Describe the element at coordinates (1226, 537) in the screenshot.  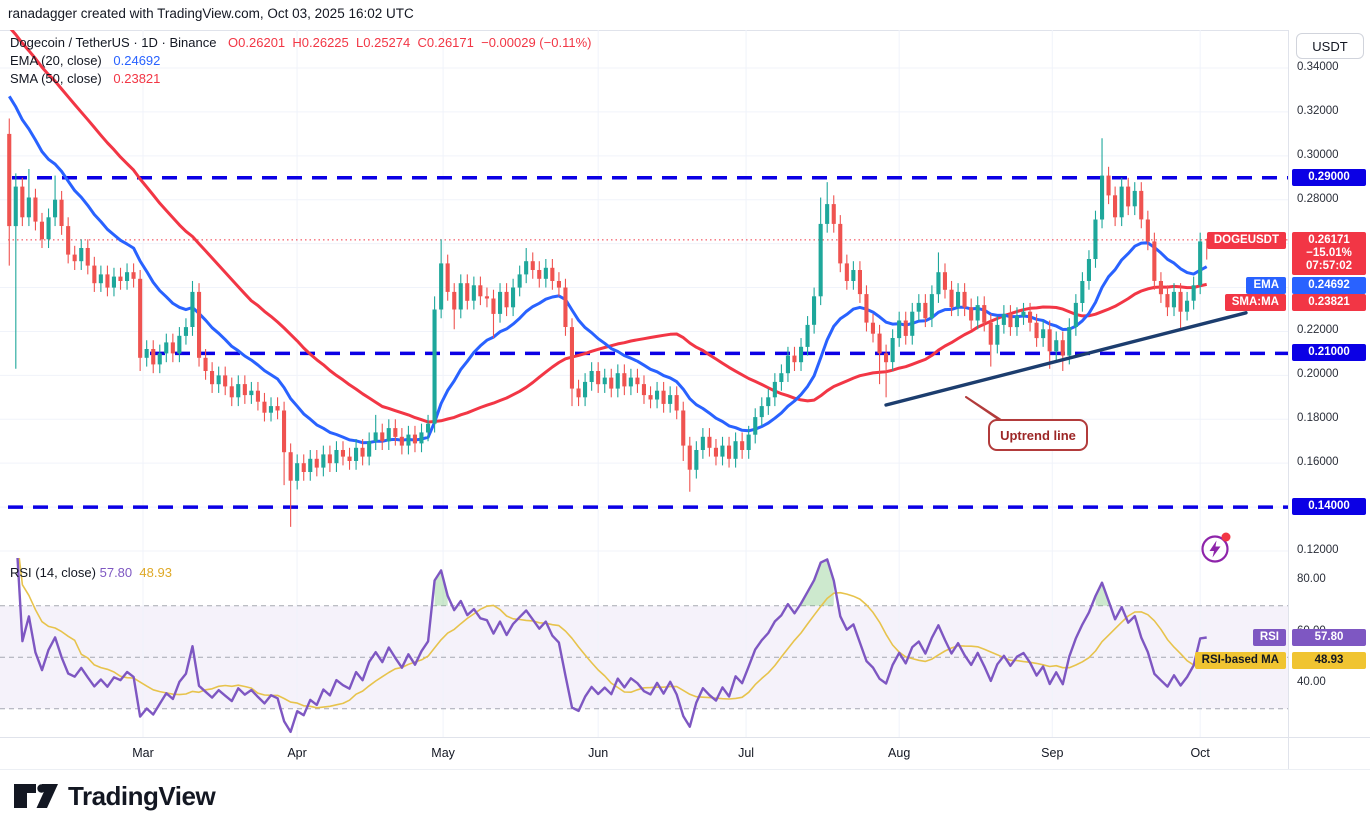
I see `notification-dot` at that location.